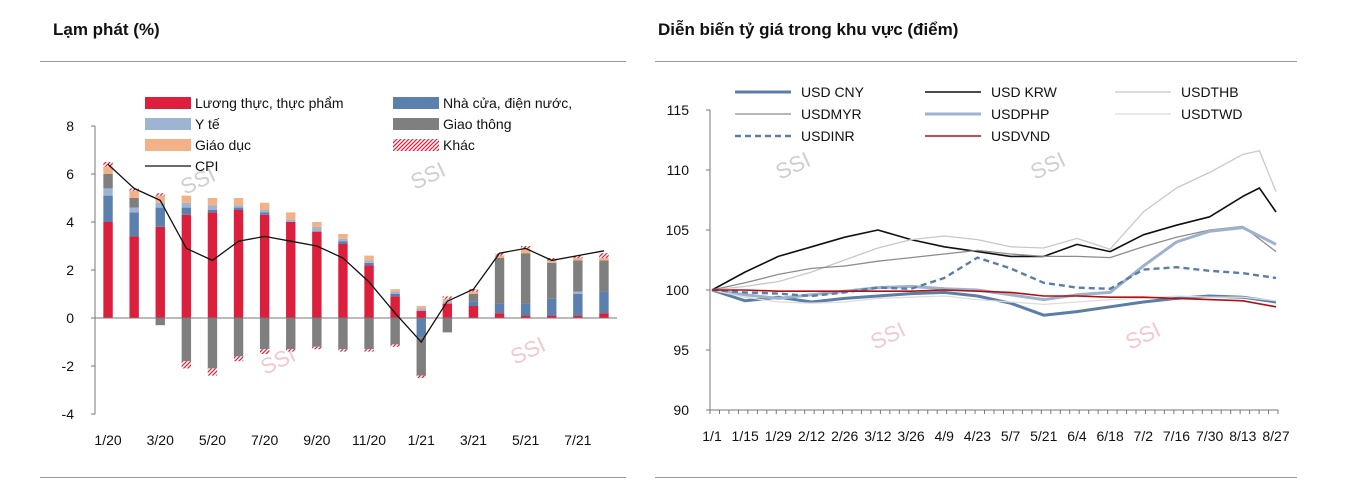 Image resolution: width=1368 pixels, height=494 pixels. I want to click on left-x-tick-label: 9/20, so click(316, 440).